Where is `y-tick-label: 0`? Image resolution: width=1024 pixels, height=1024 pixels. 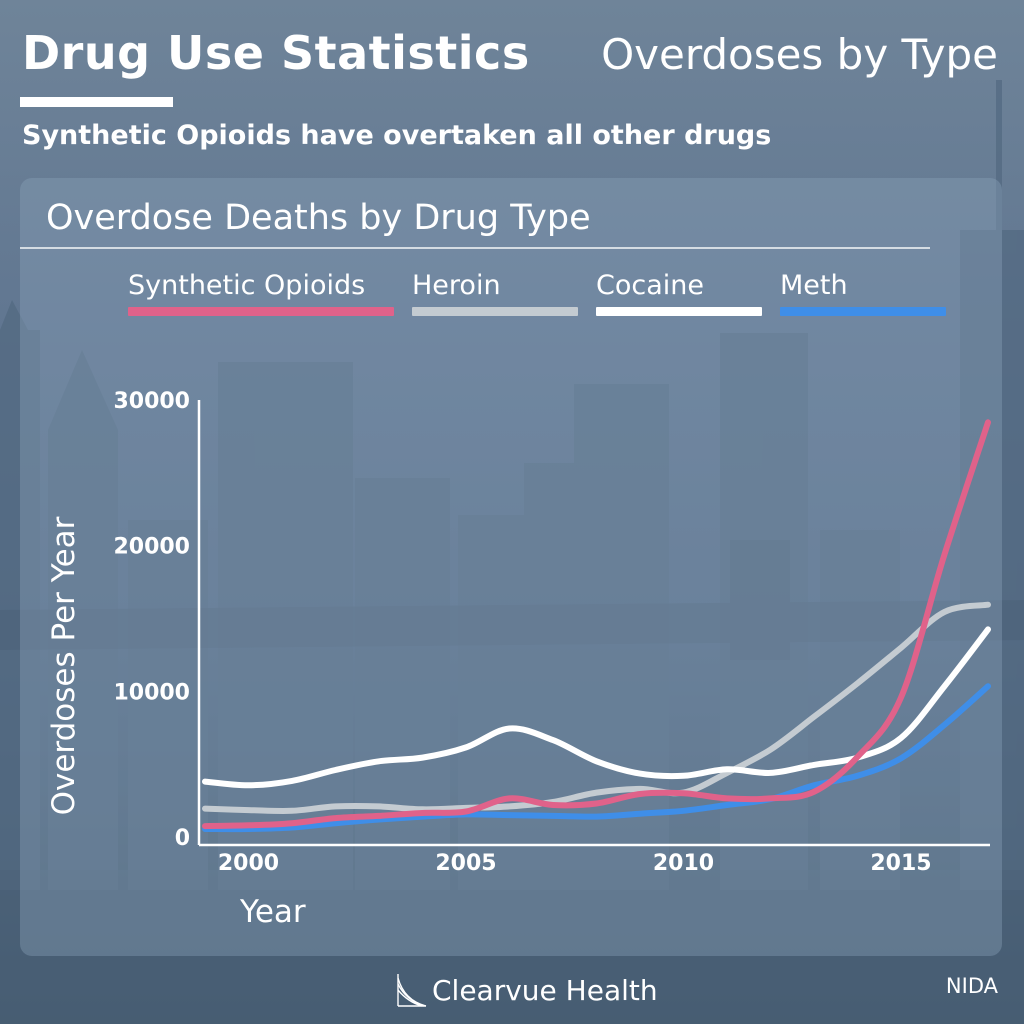 y-tick-label: 0 is located at coordinates (182, 838).